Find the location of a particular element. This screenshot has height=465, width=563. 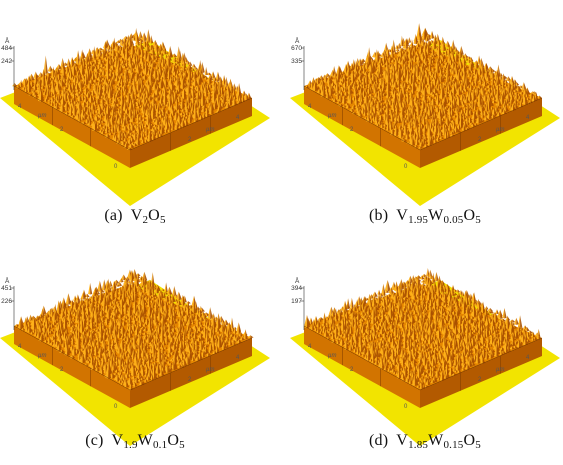

caption-c: (c) V1.9W0.1O5 is located at coordinates (135, 441).